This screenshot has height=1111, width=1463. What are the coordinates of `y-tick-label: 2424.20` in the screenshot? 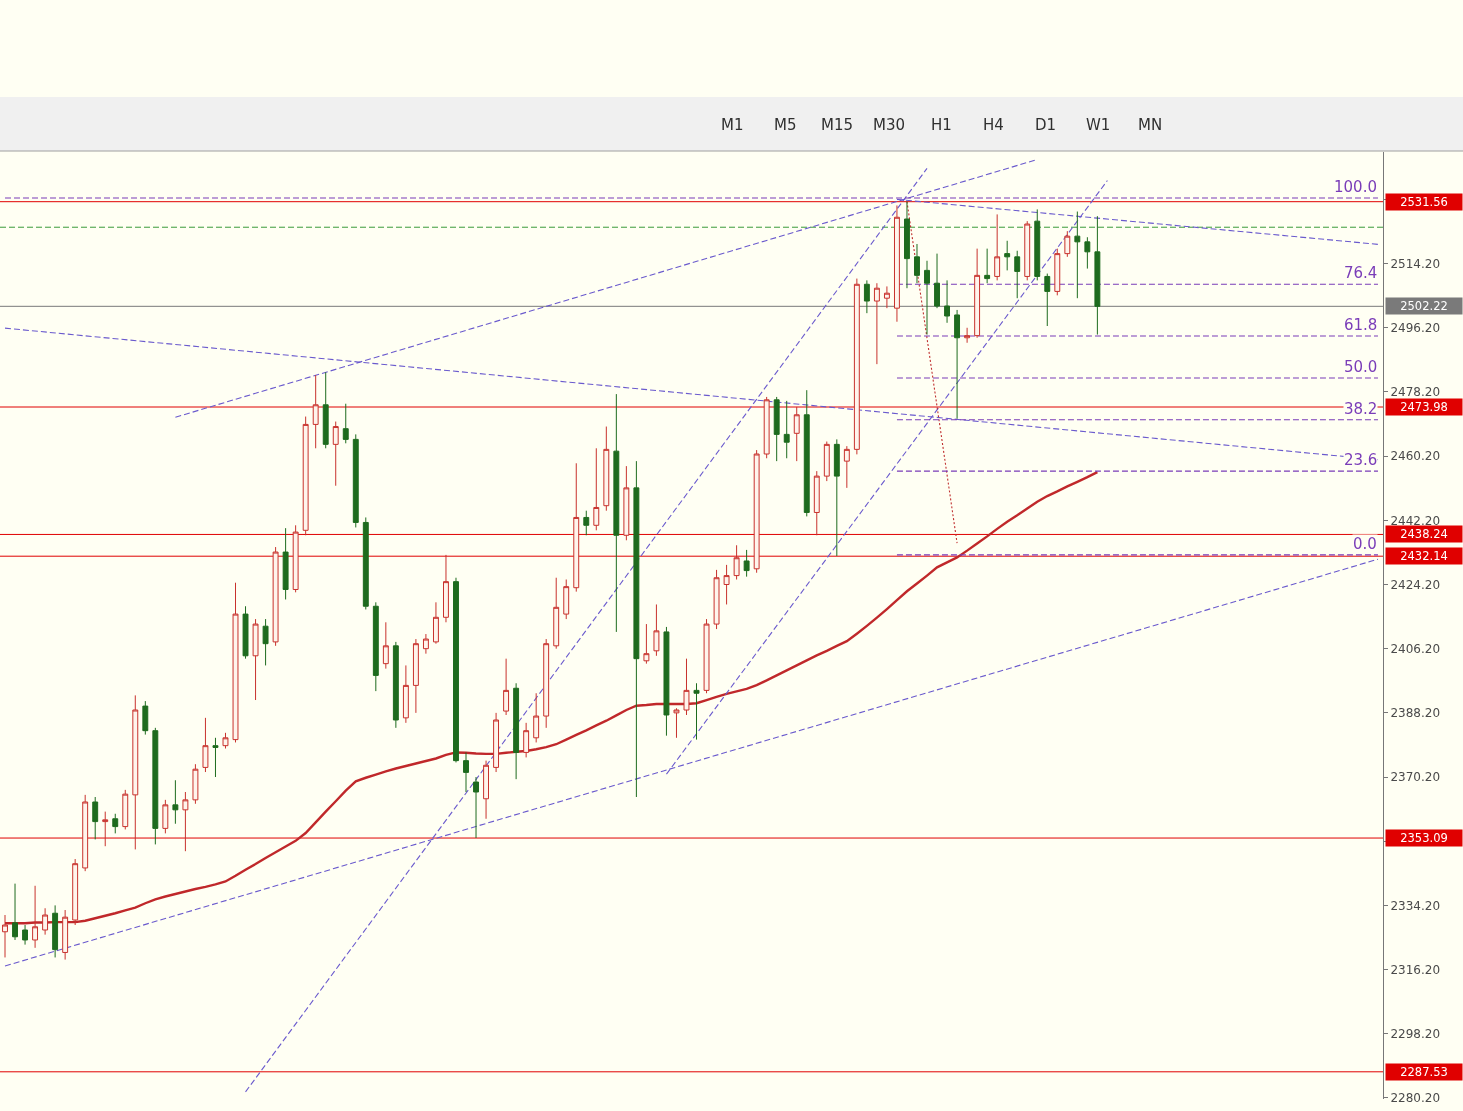 It's located at (1415, 584).